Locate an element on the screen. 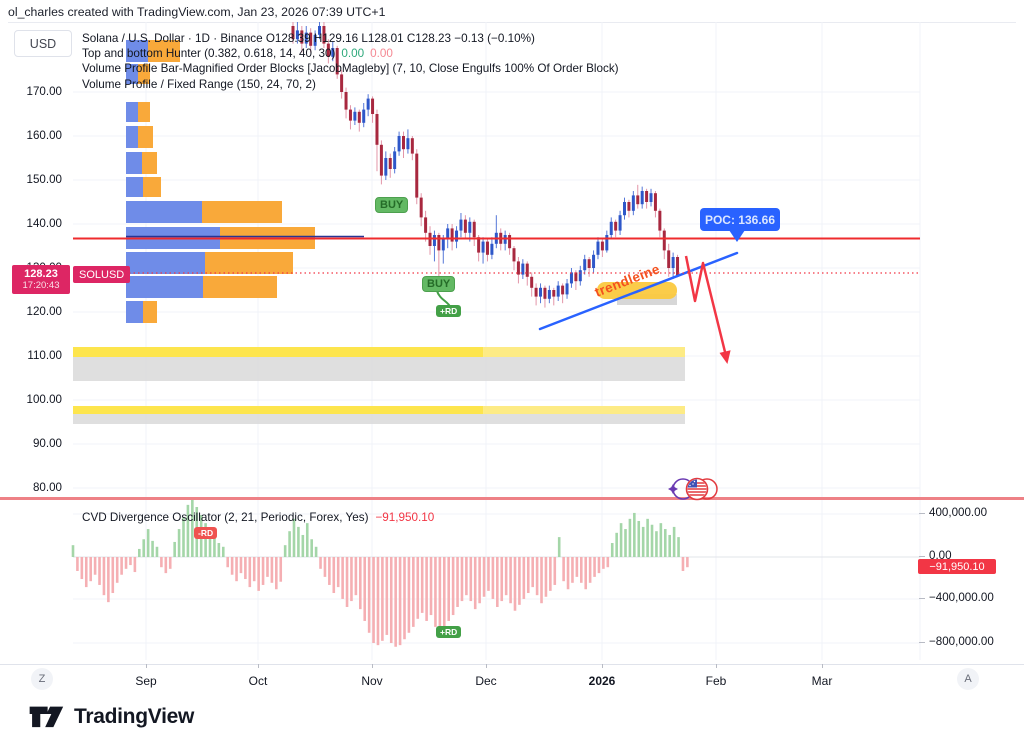 This screenshot has width=1024, height=747. current-price-badge: 128.23 17:20:43 is located at coordinates (41, 279).